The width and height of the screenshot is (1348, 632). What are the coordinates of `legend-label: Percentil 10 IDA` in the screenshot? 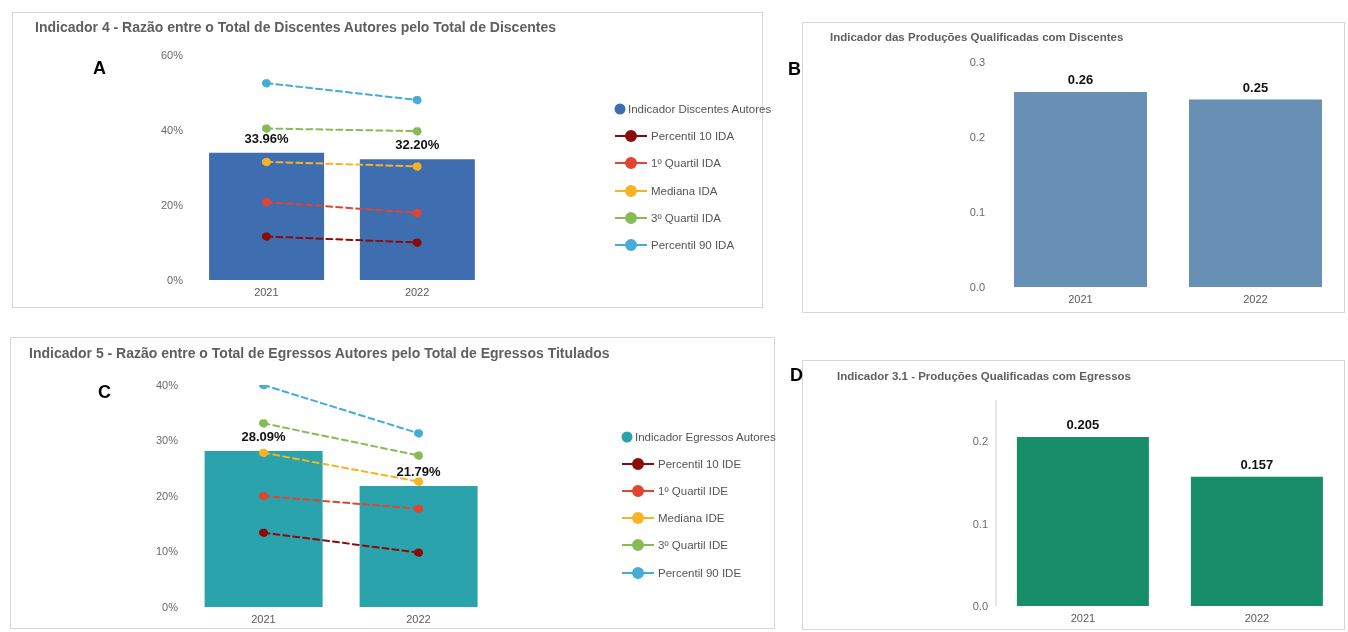 It's located at (693, 135).